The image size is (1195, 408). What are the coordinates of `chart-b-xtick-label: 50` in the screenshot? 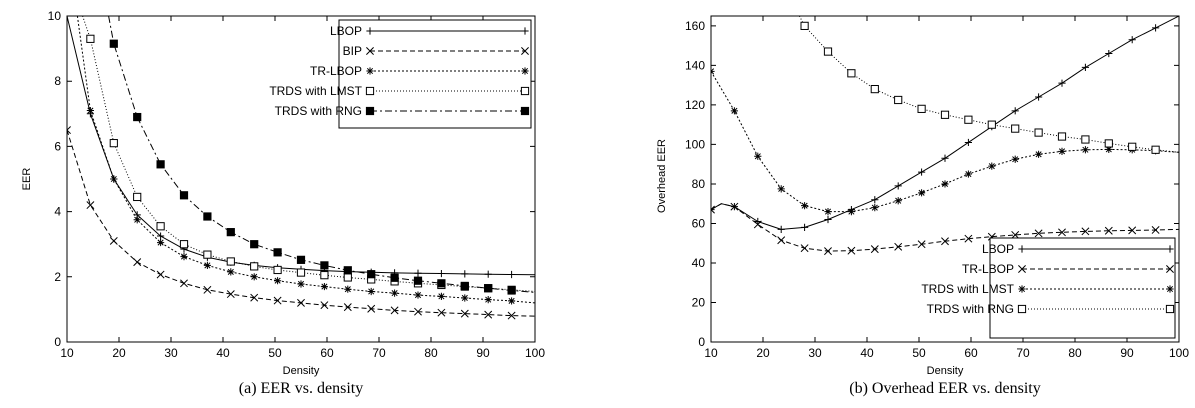 It's located at (919, 353).